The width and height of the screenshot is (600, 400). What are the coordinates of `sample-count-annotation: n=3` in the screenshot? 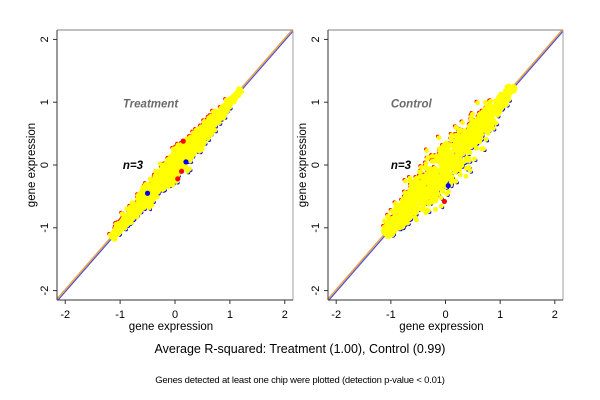 It's located at (133, 166).